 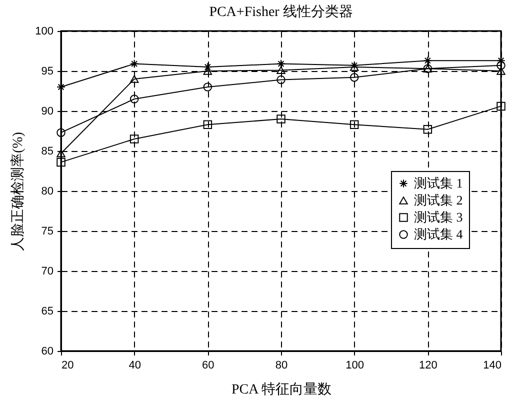 What do you see at coordinates (18, 191) in the screenshot?
I see `y-axis-title: 人脸正确检测率(%)` at bounding box center [18, 191].